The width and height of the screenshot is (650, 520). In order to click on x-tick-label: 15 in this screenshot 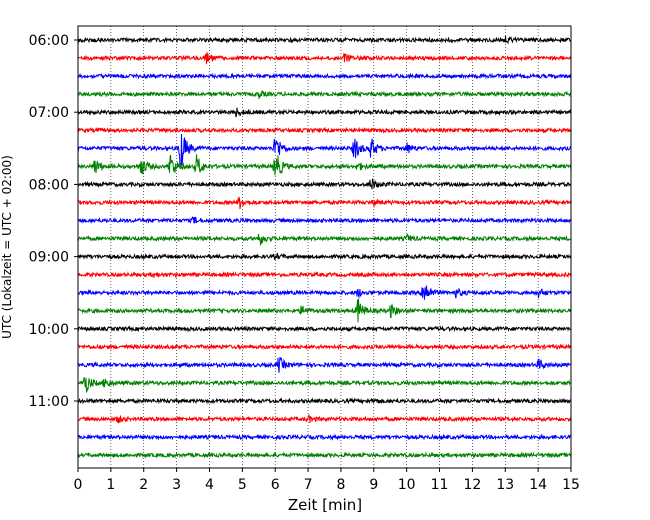, I will do `click(571, 485)`.